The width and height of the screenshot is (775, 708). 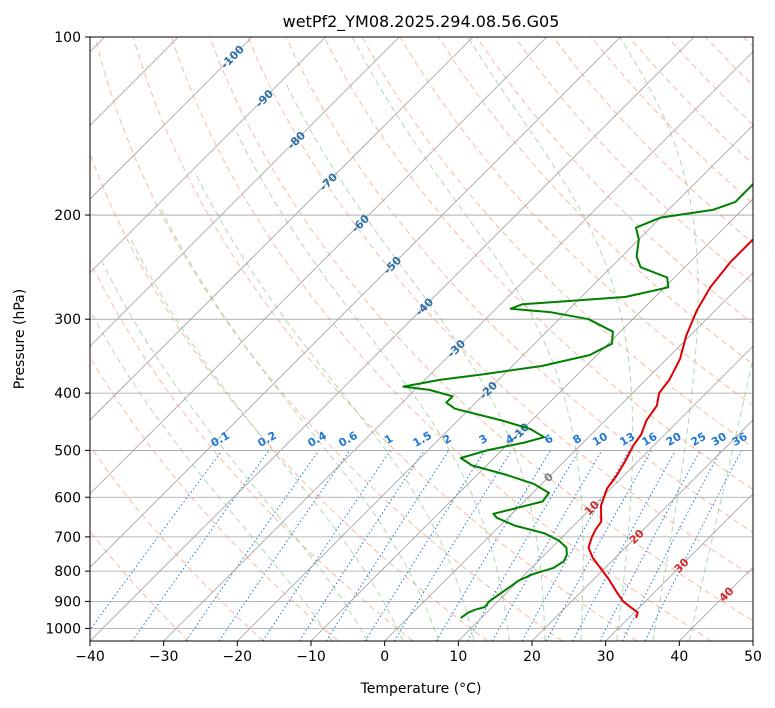 I want to click on y-tick-label: 100, so click(x=67, y=38).